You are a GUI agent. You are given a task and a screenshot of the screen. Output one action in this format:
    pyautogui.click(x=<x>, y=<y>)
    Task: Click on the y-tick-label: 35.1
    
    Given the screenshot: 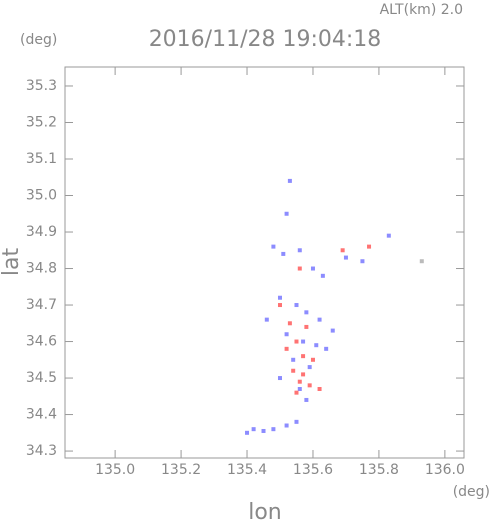 What is the action you would take?
    pyautogui.click(x=41, y=159)
    